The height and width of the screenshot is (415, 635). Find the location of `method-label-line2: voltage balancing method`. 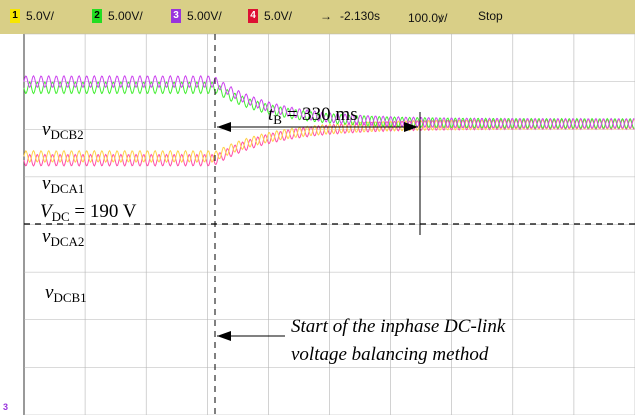

method-label-line2: voltage balancing method is located at coordinates (390, 354).